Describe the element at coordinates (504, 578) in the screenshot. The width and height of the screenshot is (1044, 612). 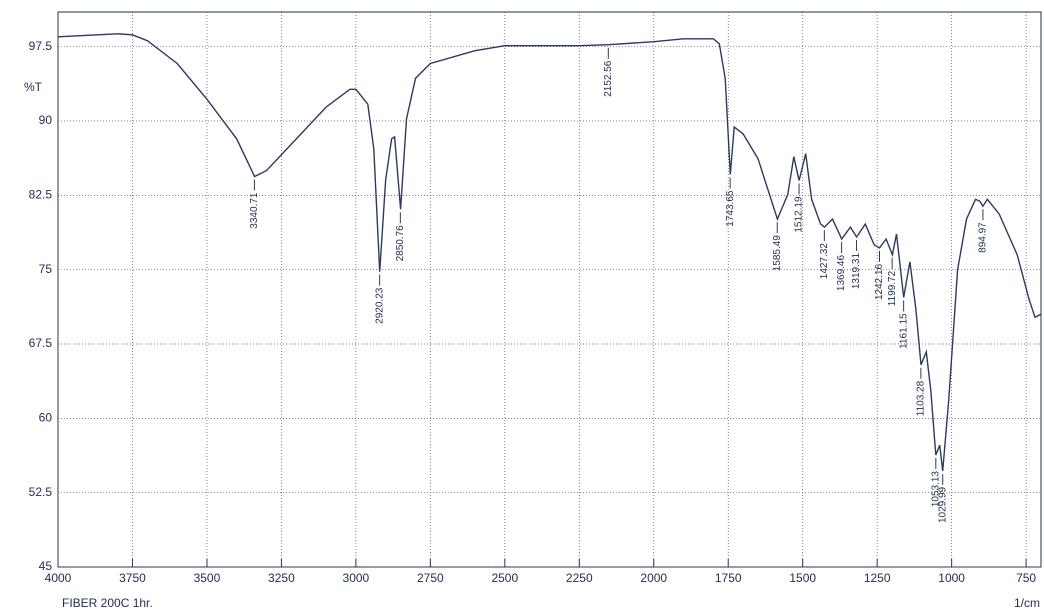
I see `x-tick-label: 2500` at that location.